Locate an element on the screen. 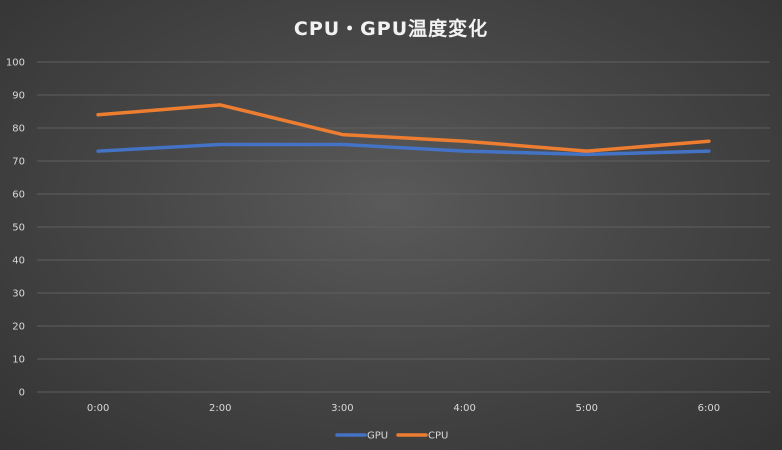  y-tick-label: 10 is located at coordinates (18, 360).